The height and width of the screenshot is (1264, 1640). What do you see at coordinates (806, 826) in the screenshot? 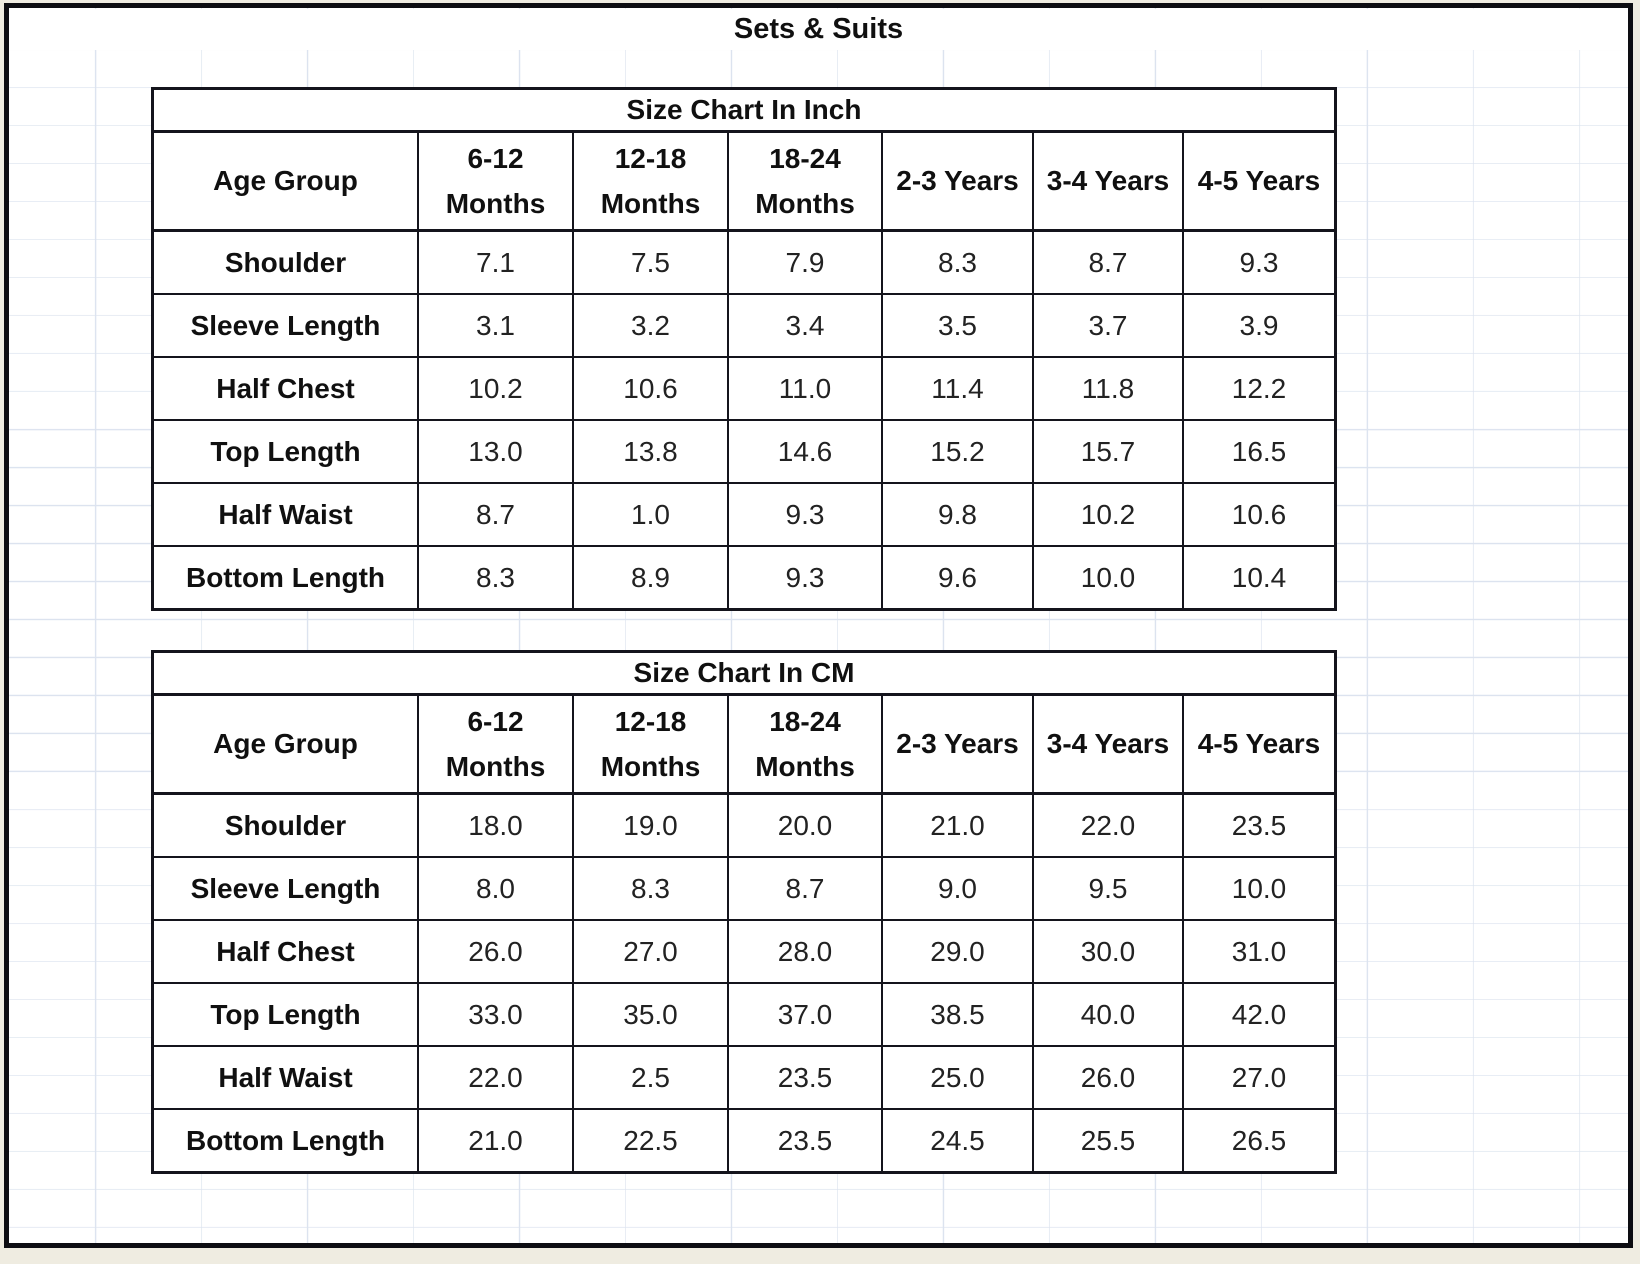
I see `data-cell: 20.0` at bounding box center [806, 826].